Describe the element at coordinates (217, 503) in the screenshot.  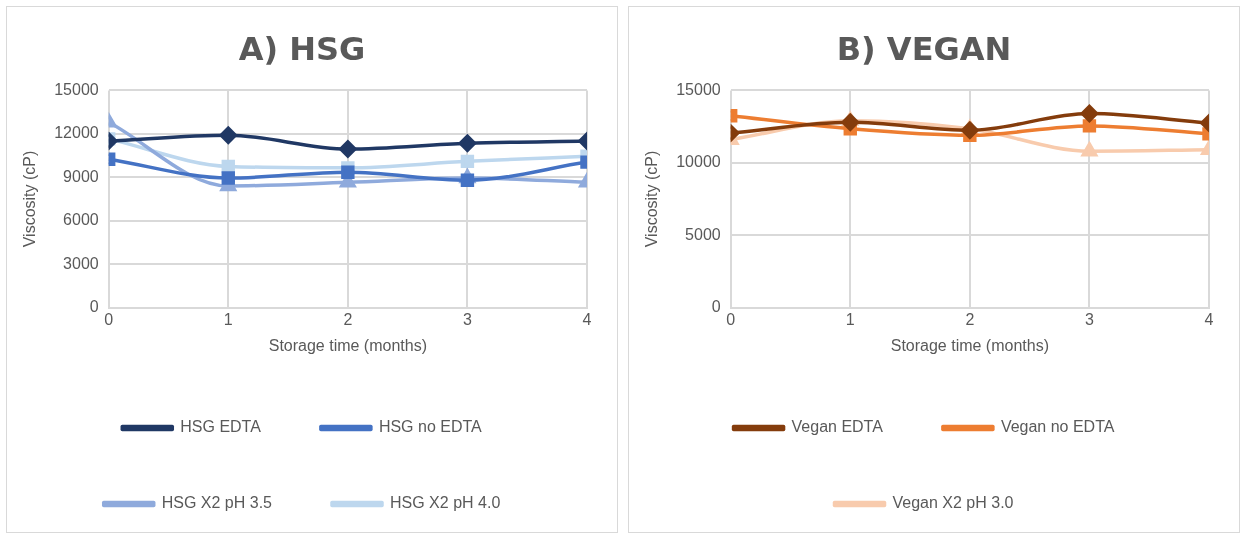
I see `legend-label: HSG X2 pH 3.5` at that location.